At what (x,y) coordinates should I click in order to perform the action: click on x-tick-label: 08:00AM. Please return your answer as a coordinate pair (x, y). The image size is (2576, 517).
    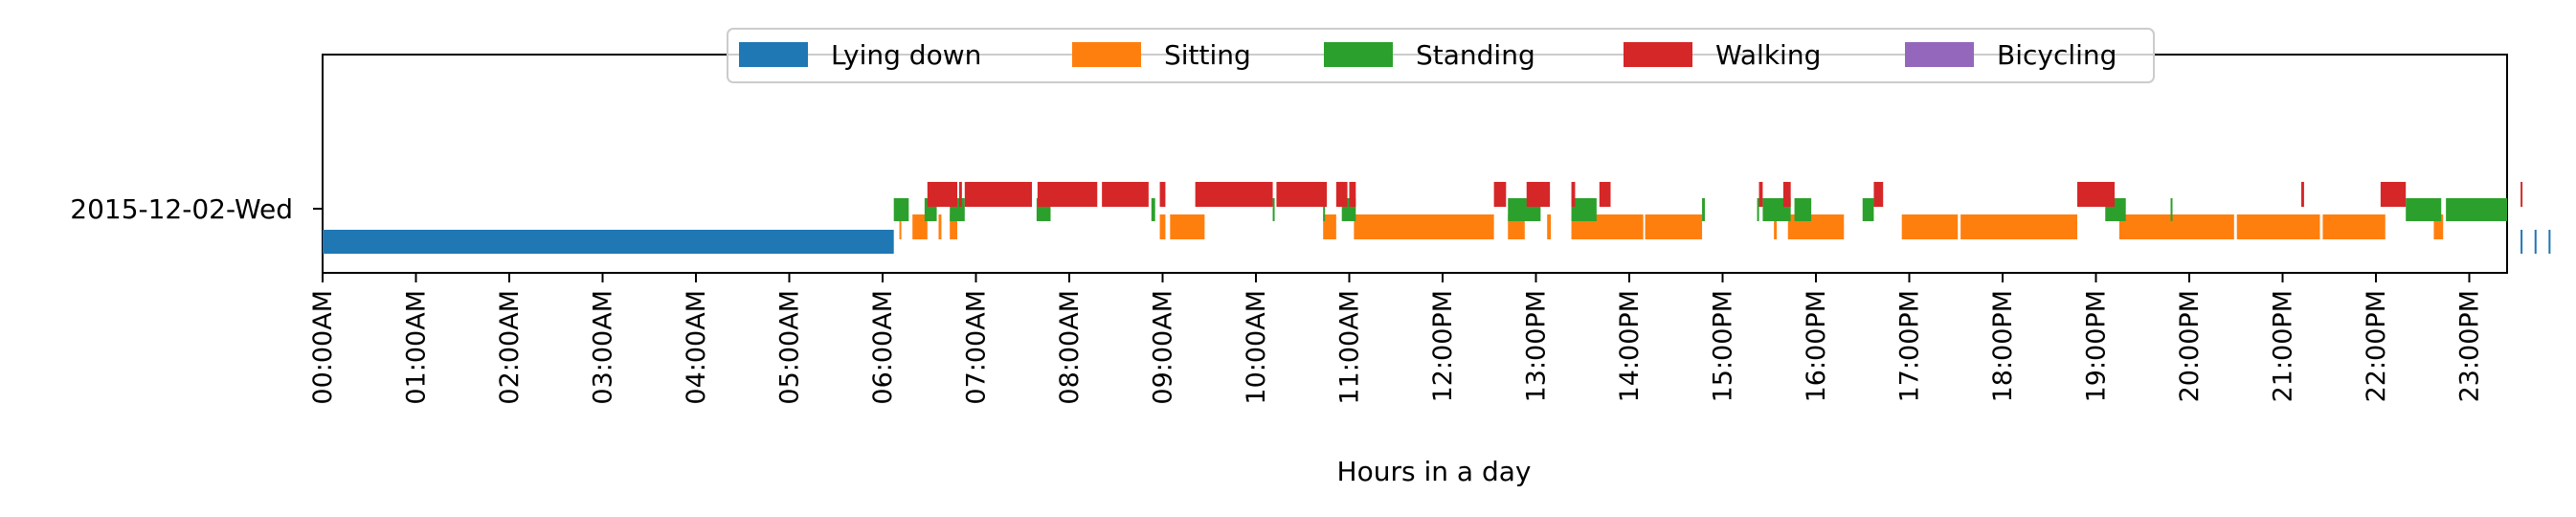
    Looking at the image, I should click on (1070, 347).